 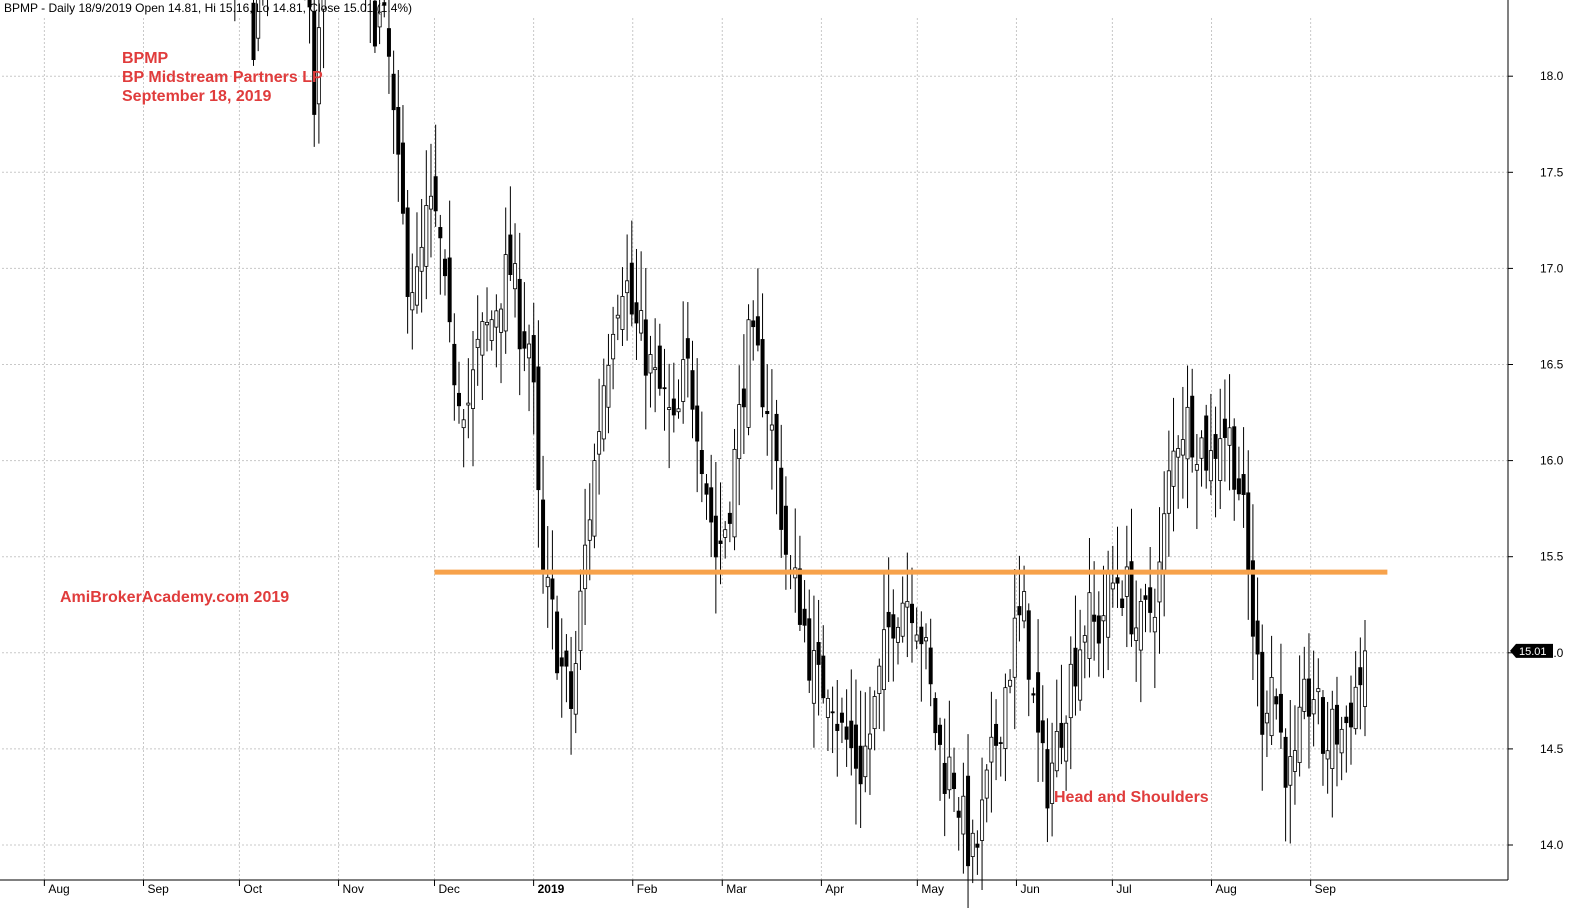 I want to click on x-tick-label: Jul, so click(x=1123, y=889).